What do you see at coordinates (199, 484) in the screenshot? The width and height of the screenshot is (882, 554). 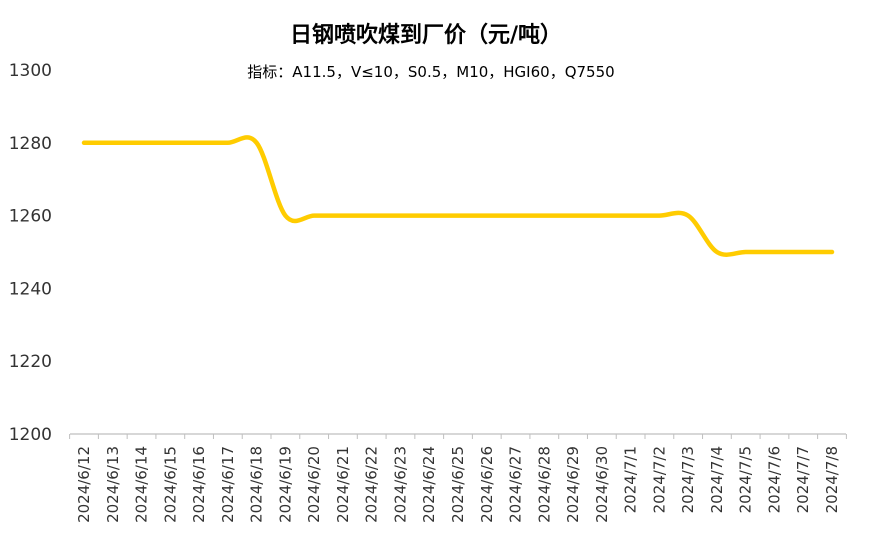 I see `x-tick-label: 2024/6/16` at bounding box center [199, 484].